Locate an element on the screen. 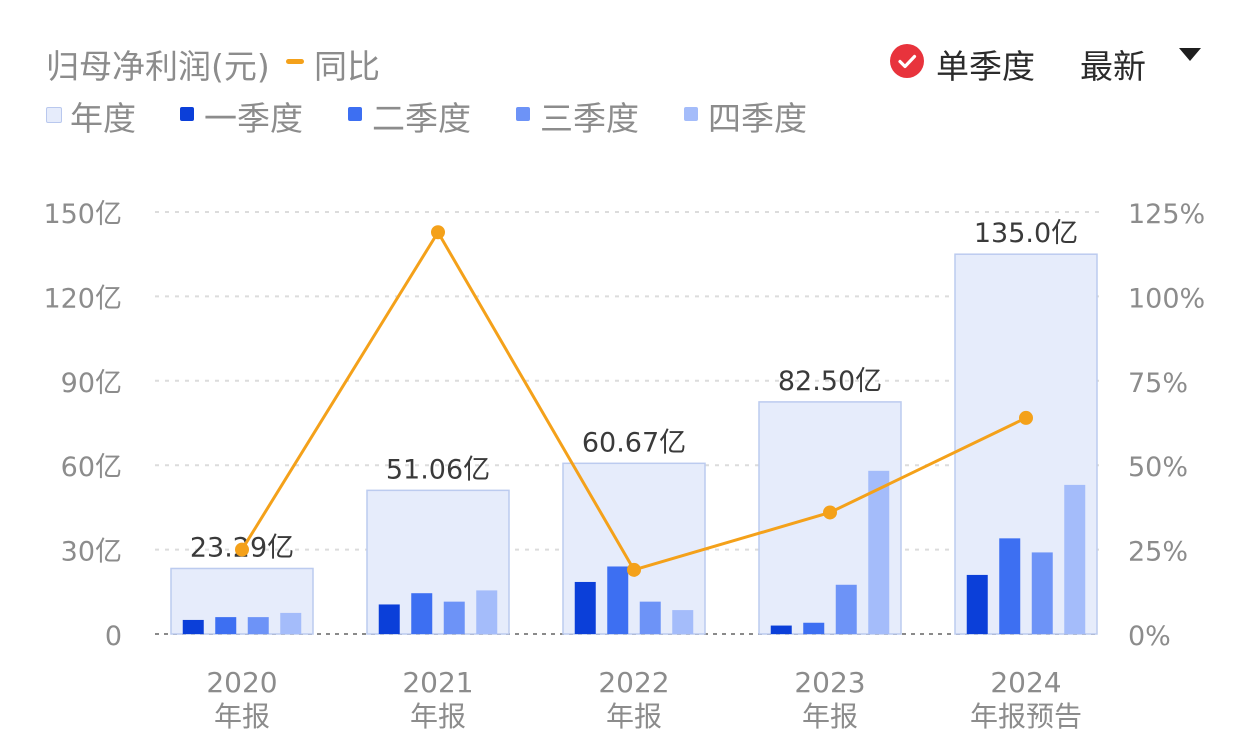  chart-title: 归母净利润(元) is located at coordinates (158, 66).